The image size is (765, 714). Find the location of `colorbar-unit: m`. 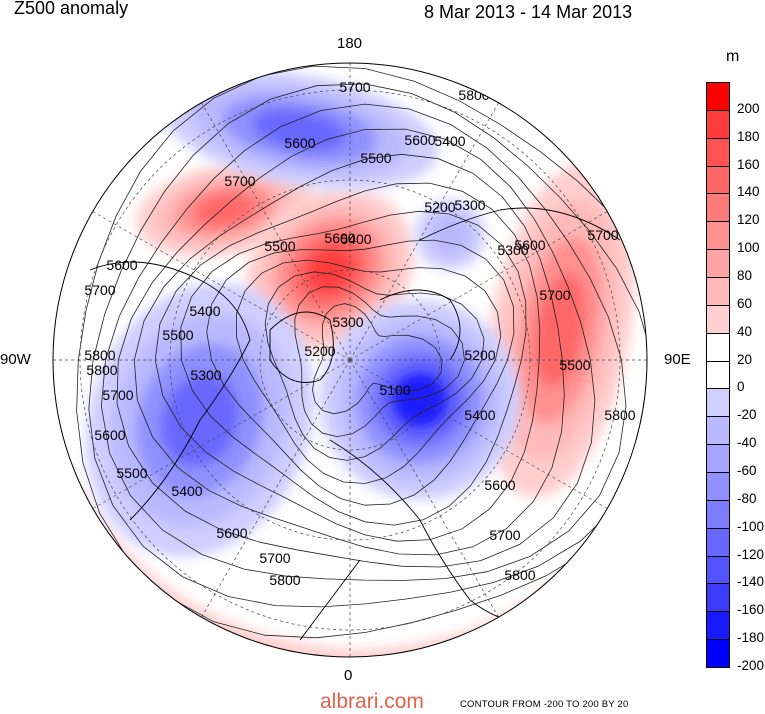

colorbar-unit: m is located at coordinates (733, 56).